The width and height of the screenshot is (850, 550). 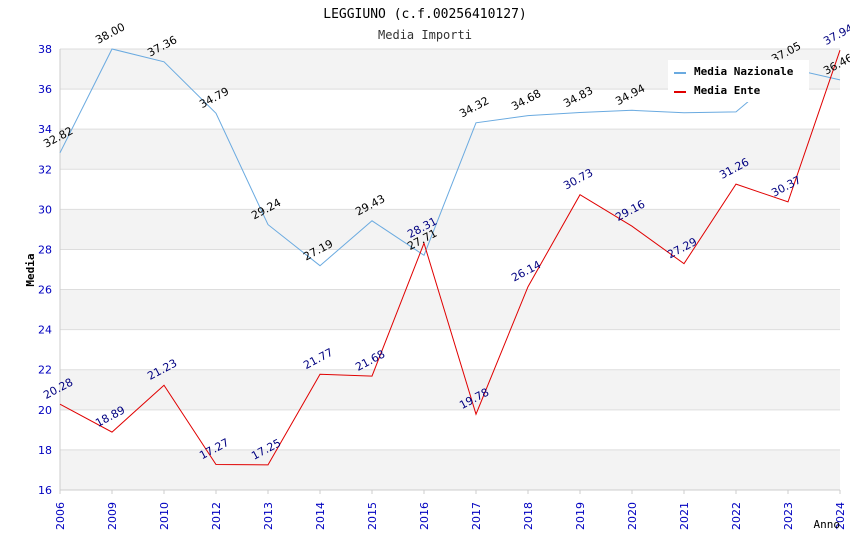 I want to click on y-tick-label: 26, so click(x=45, y=290).